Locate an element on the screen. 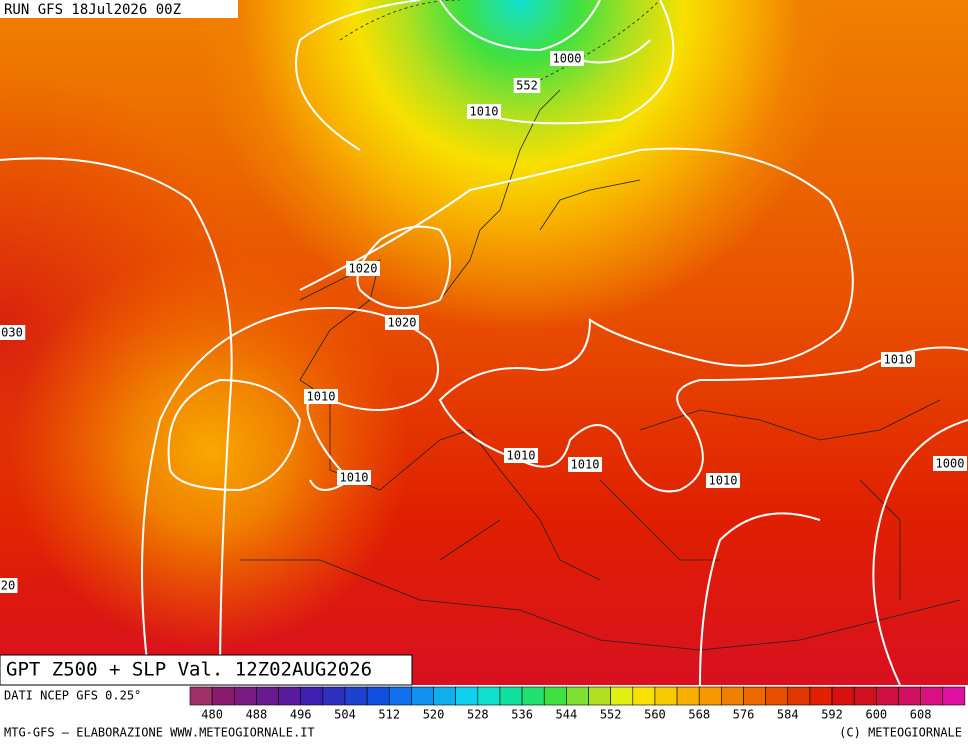 The width and height of the screenshot is (968, 749). title-box is located at coordinates (206, 670).